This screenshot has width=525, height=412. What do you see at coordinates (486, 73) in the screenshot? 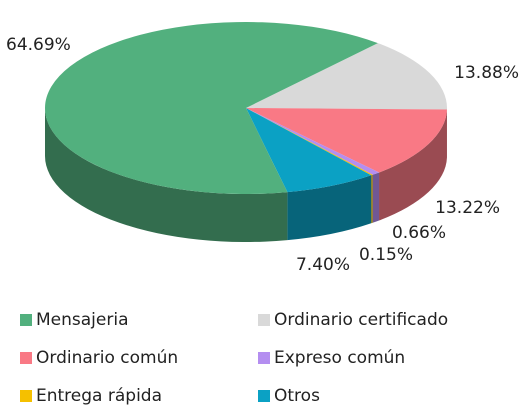
I see `data-label: 13.88%` at bounding box center [486, 73].